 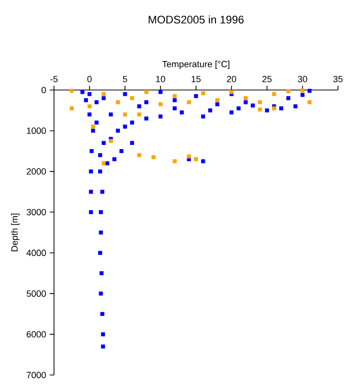 What do you see at coordinates (44, 90) in the screenshot?
I see `y-tick-label: 0` at bounding box center [44, 90].